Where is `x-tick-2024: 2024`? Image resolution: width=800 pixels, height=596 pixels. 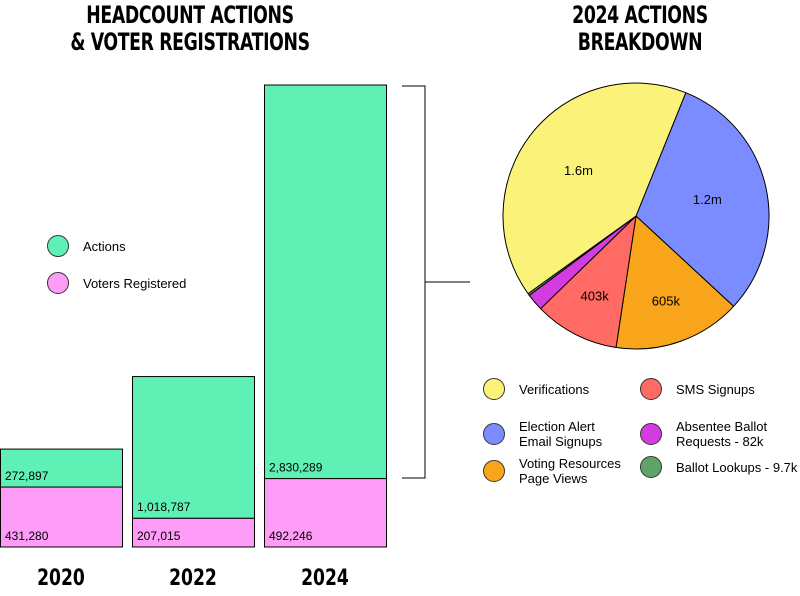
x-tick-2024: 2024 is located at coordinates (325, 578).